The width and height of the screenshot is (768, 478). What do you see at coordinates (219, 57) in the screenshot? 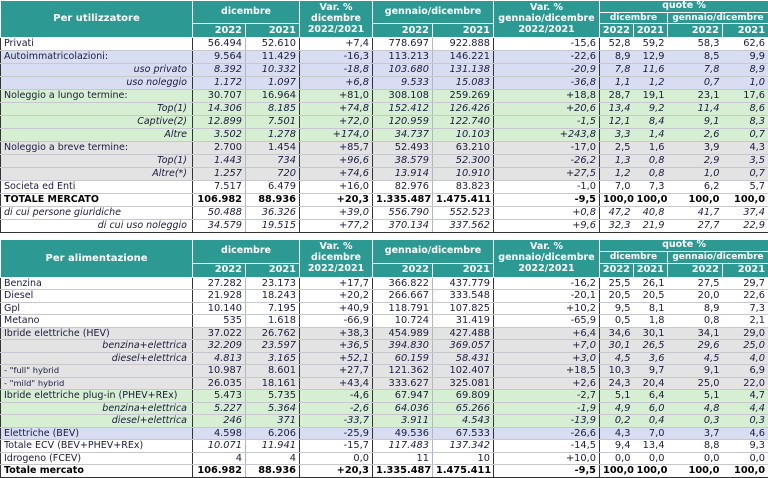
I see `cell-dic-2022: 9.564` at bounding box center [219, 57].